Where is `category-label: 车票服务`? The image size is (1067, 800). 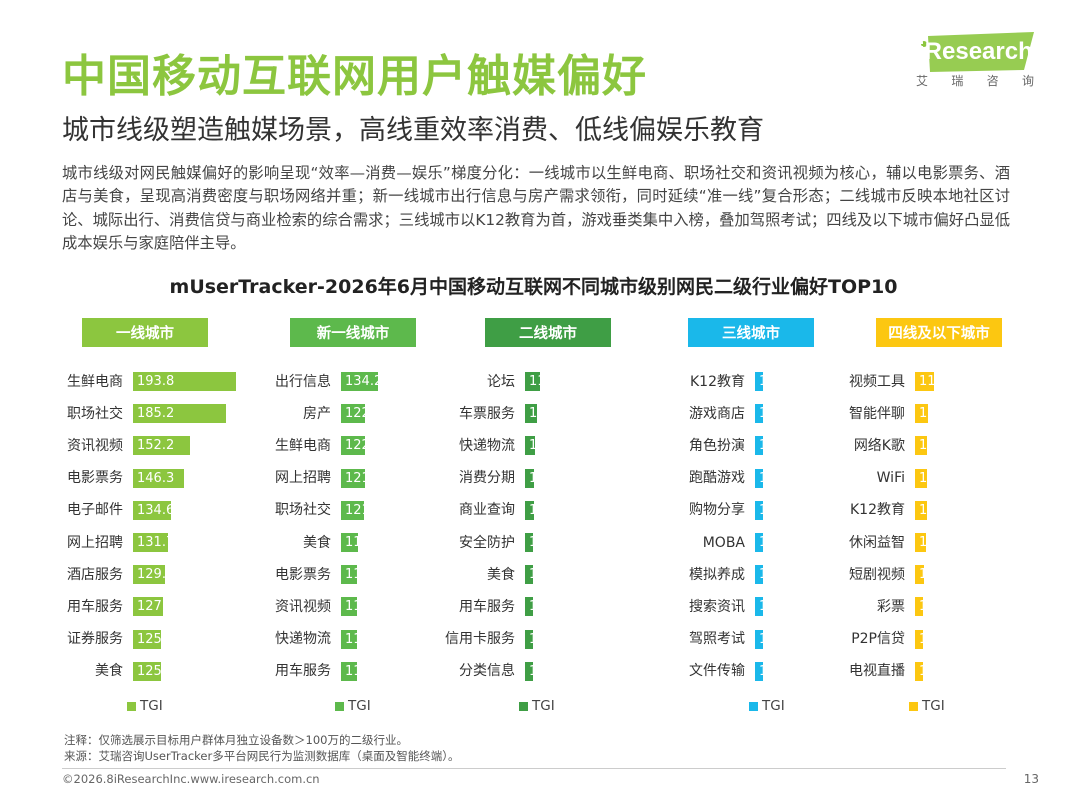 category-label: 车票服务 is located at coordinates (487, 413).